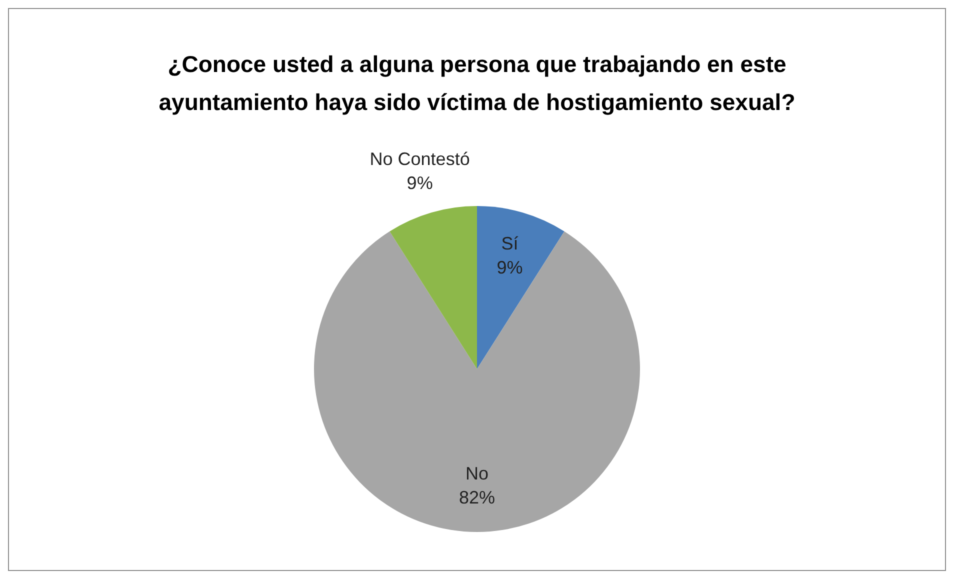 This screenshot has height=581, width=958. I want to click on chart-title: ¿Conoce usted a alguna persona que trabajando en este ayuntamiento haya sido víctima de hostigamiento sexual?, so click(477, 83).